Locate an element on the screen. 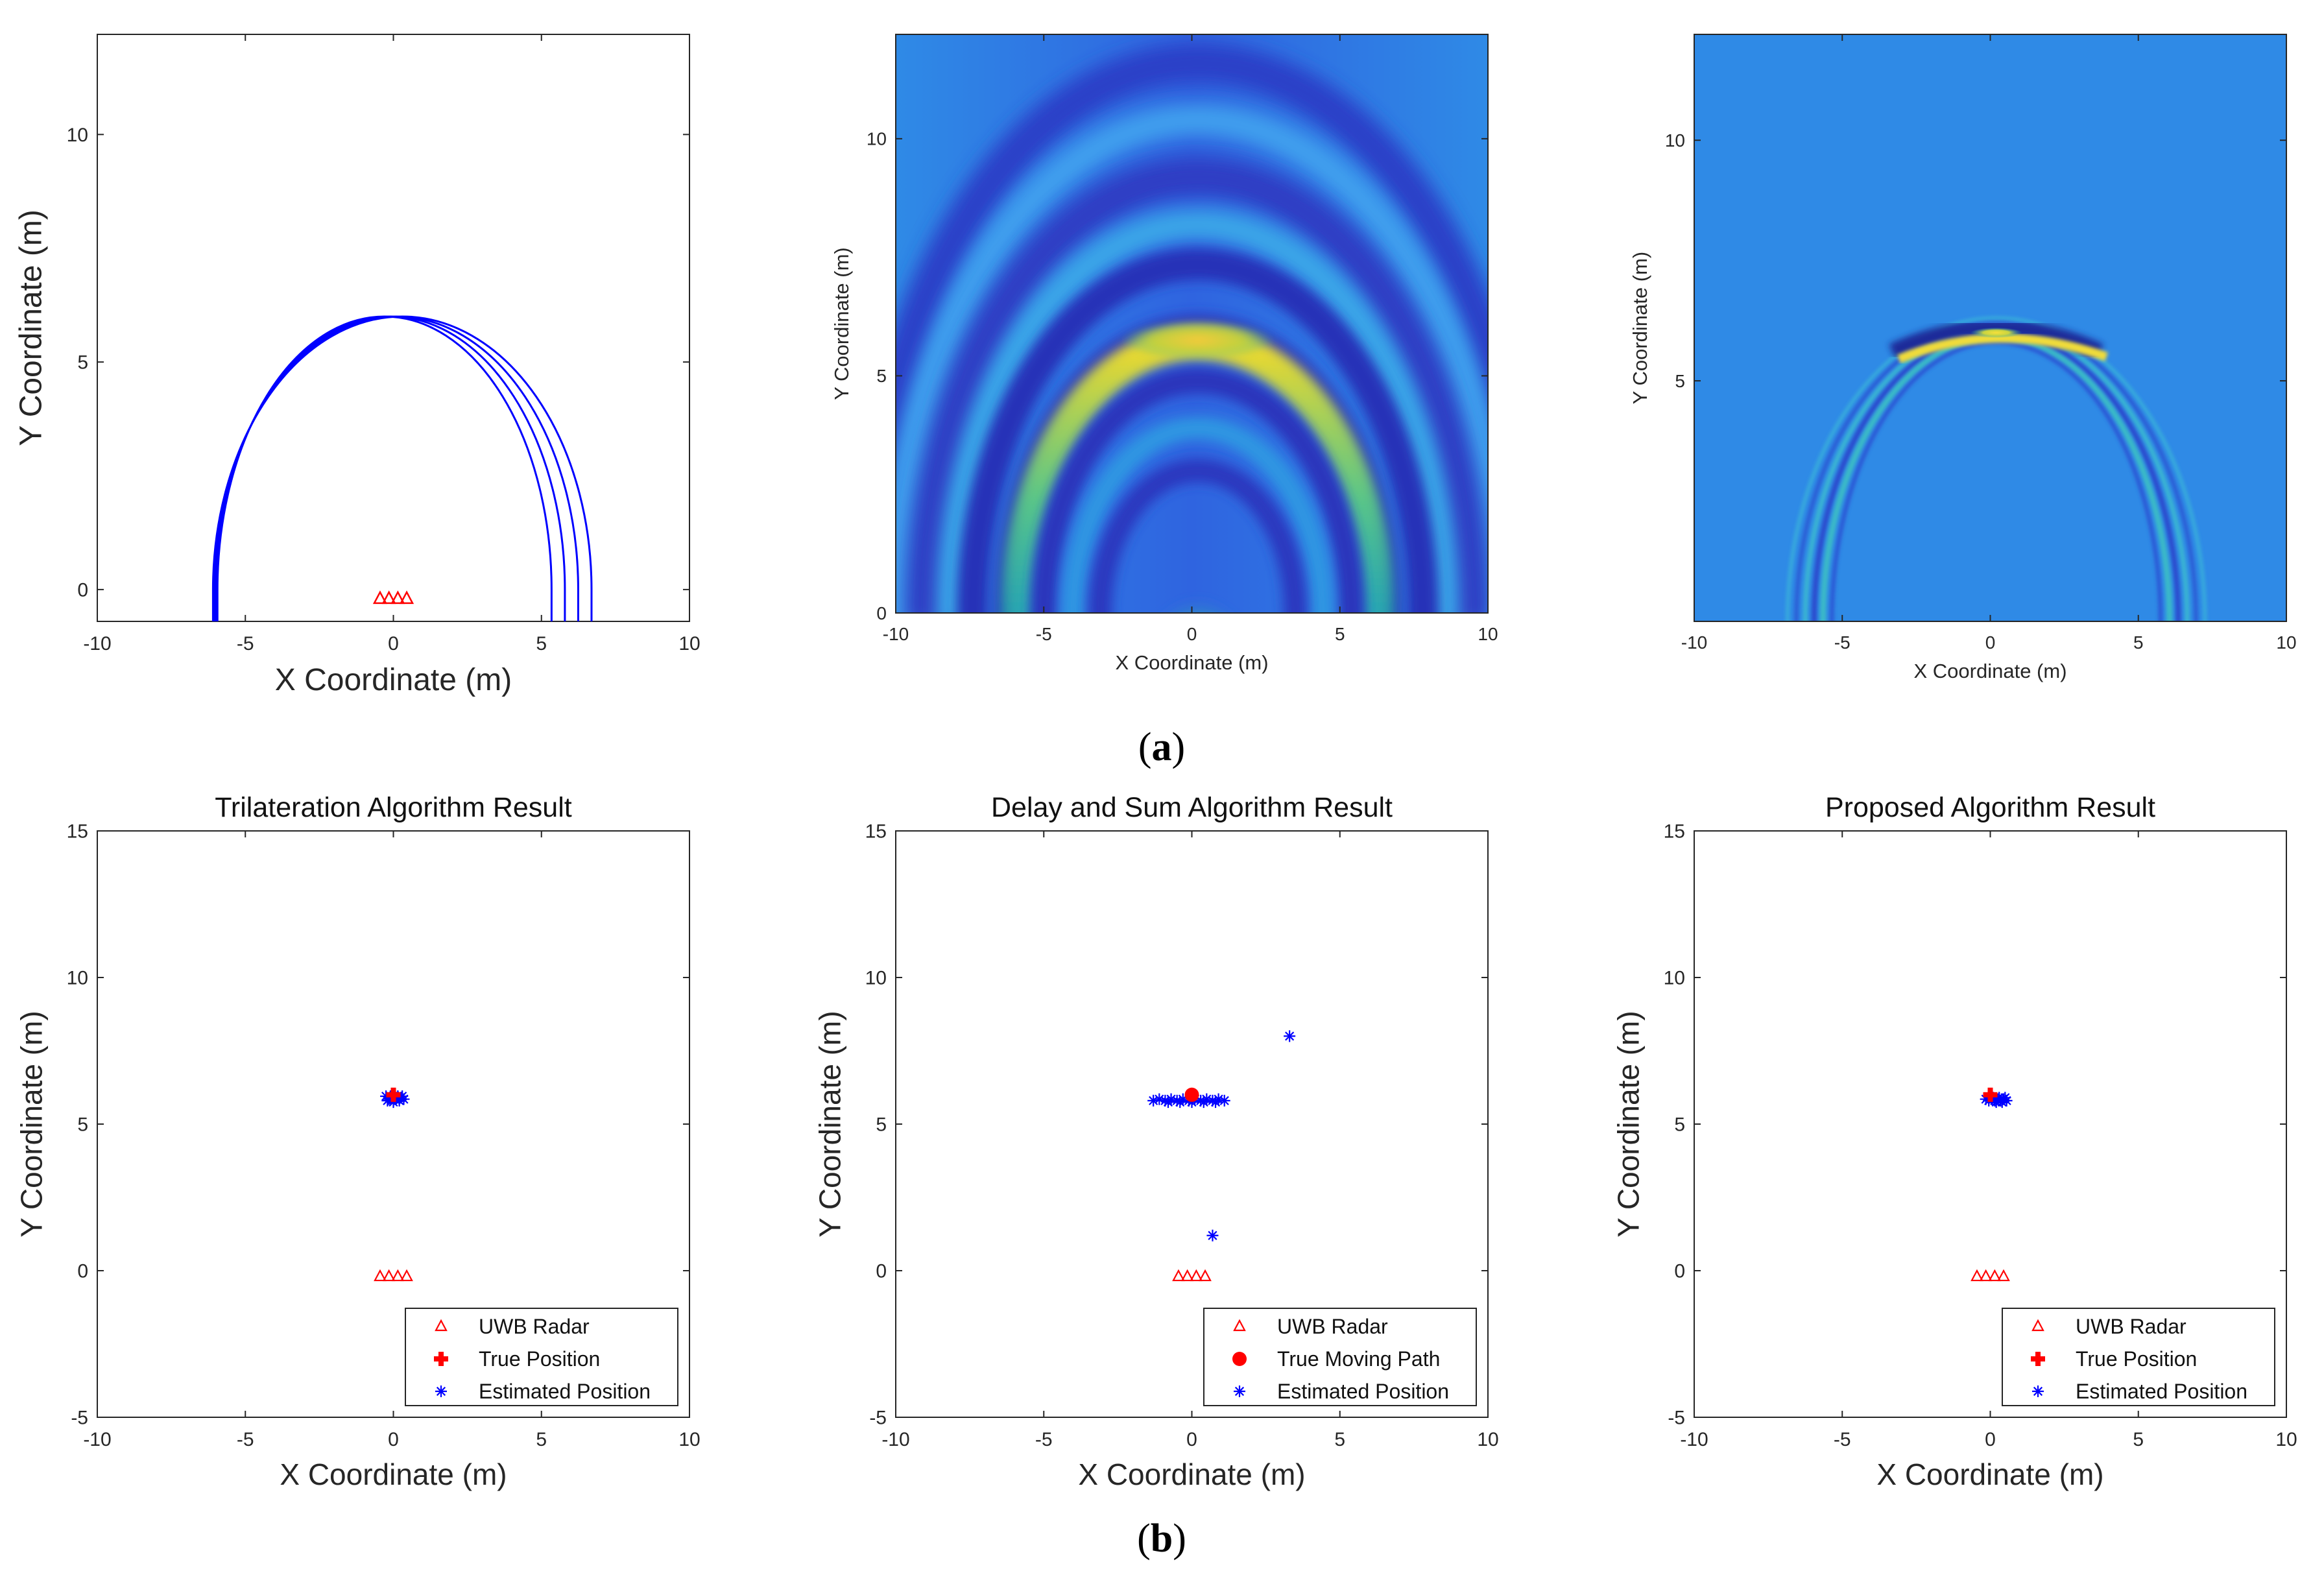 The height and width of the screenshot is (1571, 2324). heatmap-radar-glow is located at coordinates (1198, 564).